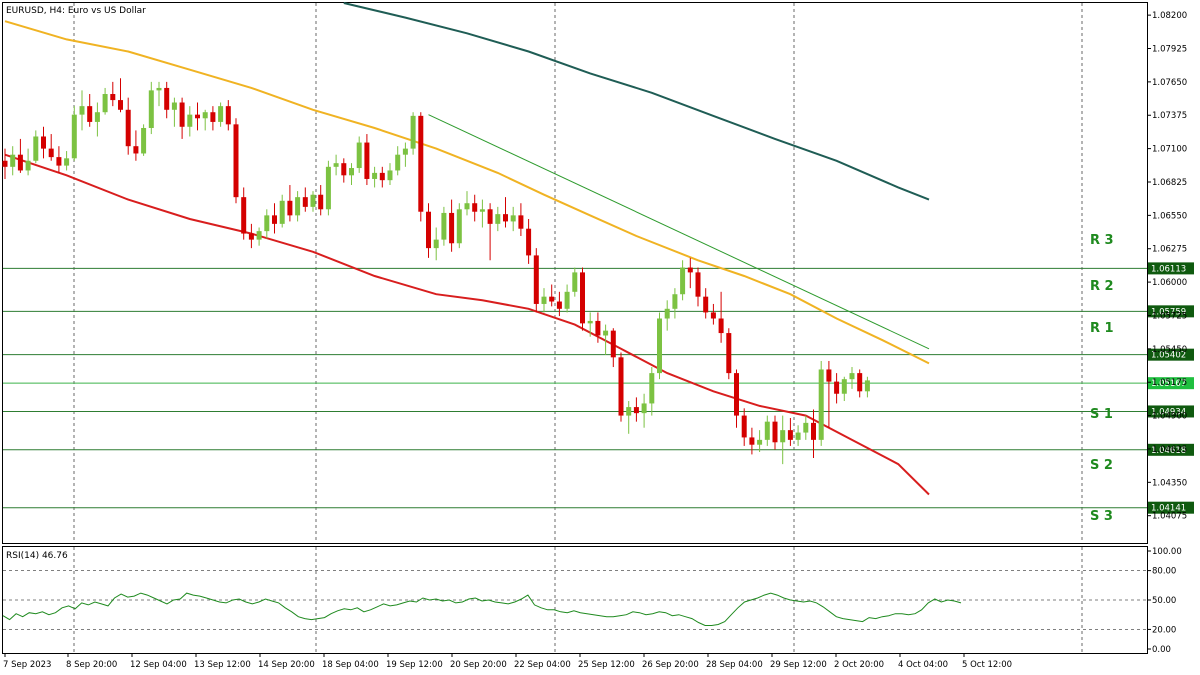 The image size is (1200, 675). I want to click on time-tick-label: 5 Oct 12:00, so click(987, 665).